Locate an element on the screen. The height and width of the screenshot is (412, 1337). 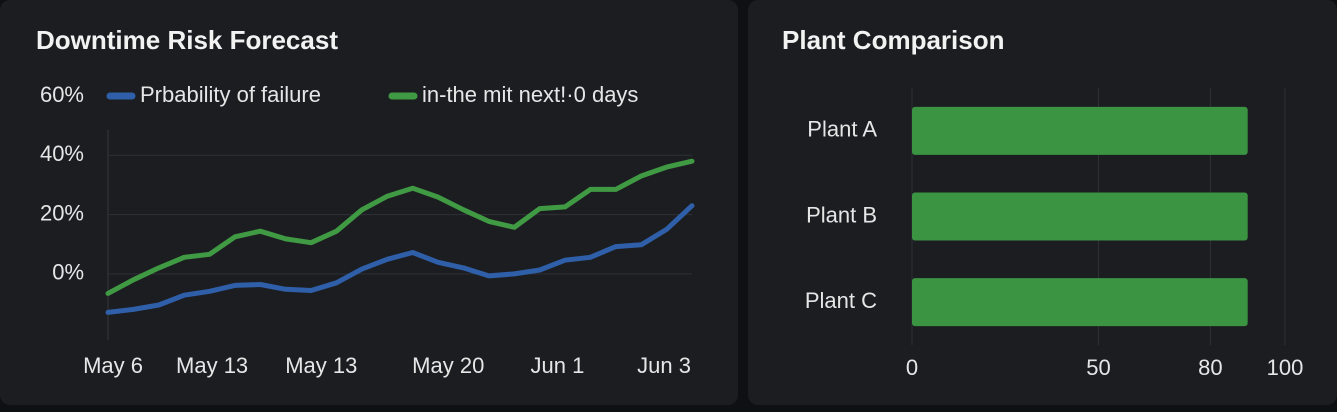
y-tick-label: Plant C is located at coordinates (841, 300).